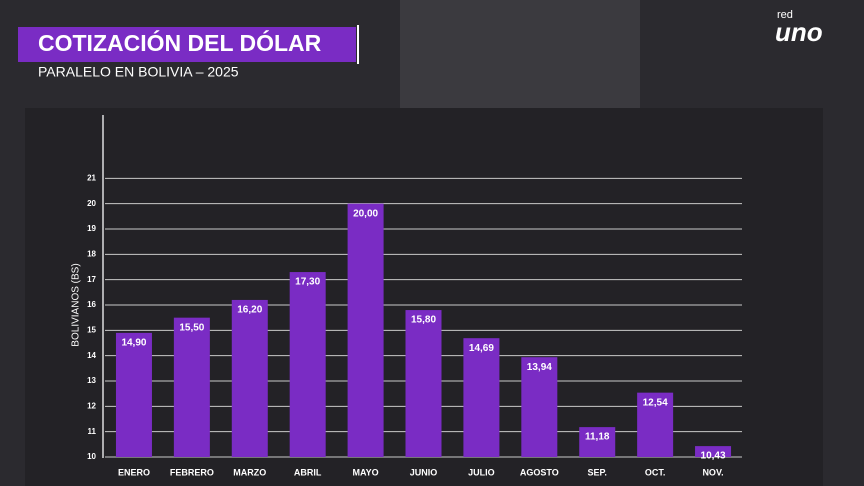 Image resolution: width=864 pixels, height=486 pixels. I want to click on y-tick-label: 12, so click(91, 405).